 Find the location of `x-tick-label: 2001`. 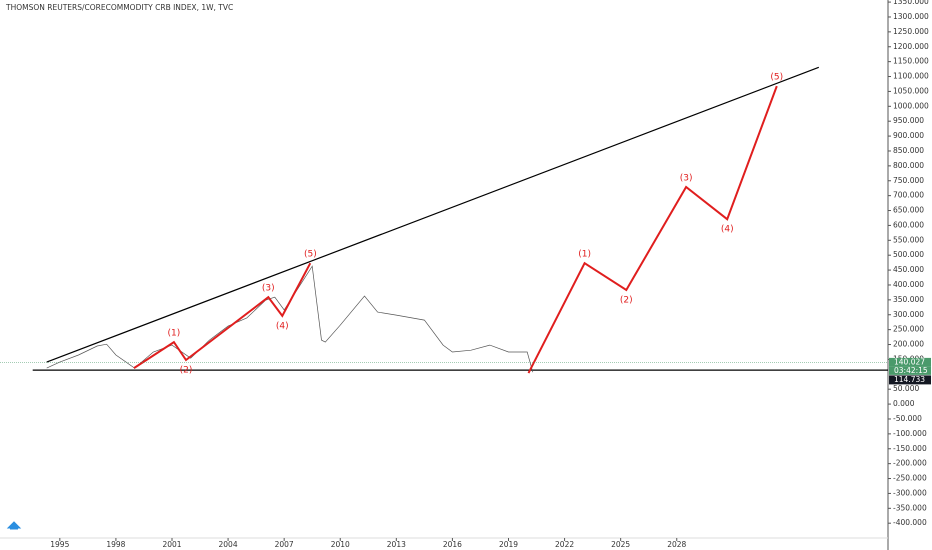

x-tick-label: 2001 is located at coordinates (171, 544).